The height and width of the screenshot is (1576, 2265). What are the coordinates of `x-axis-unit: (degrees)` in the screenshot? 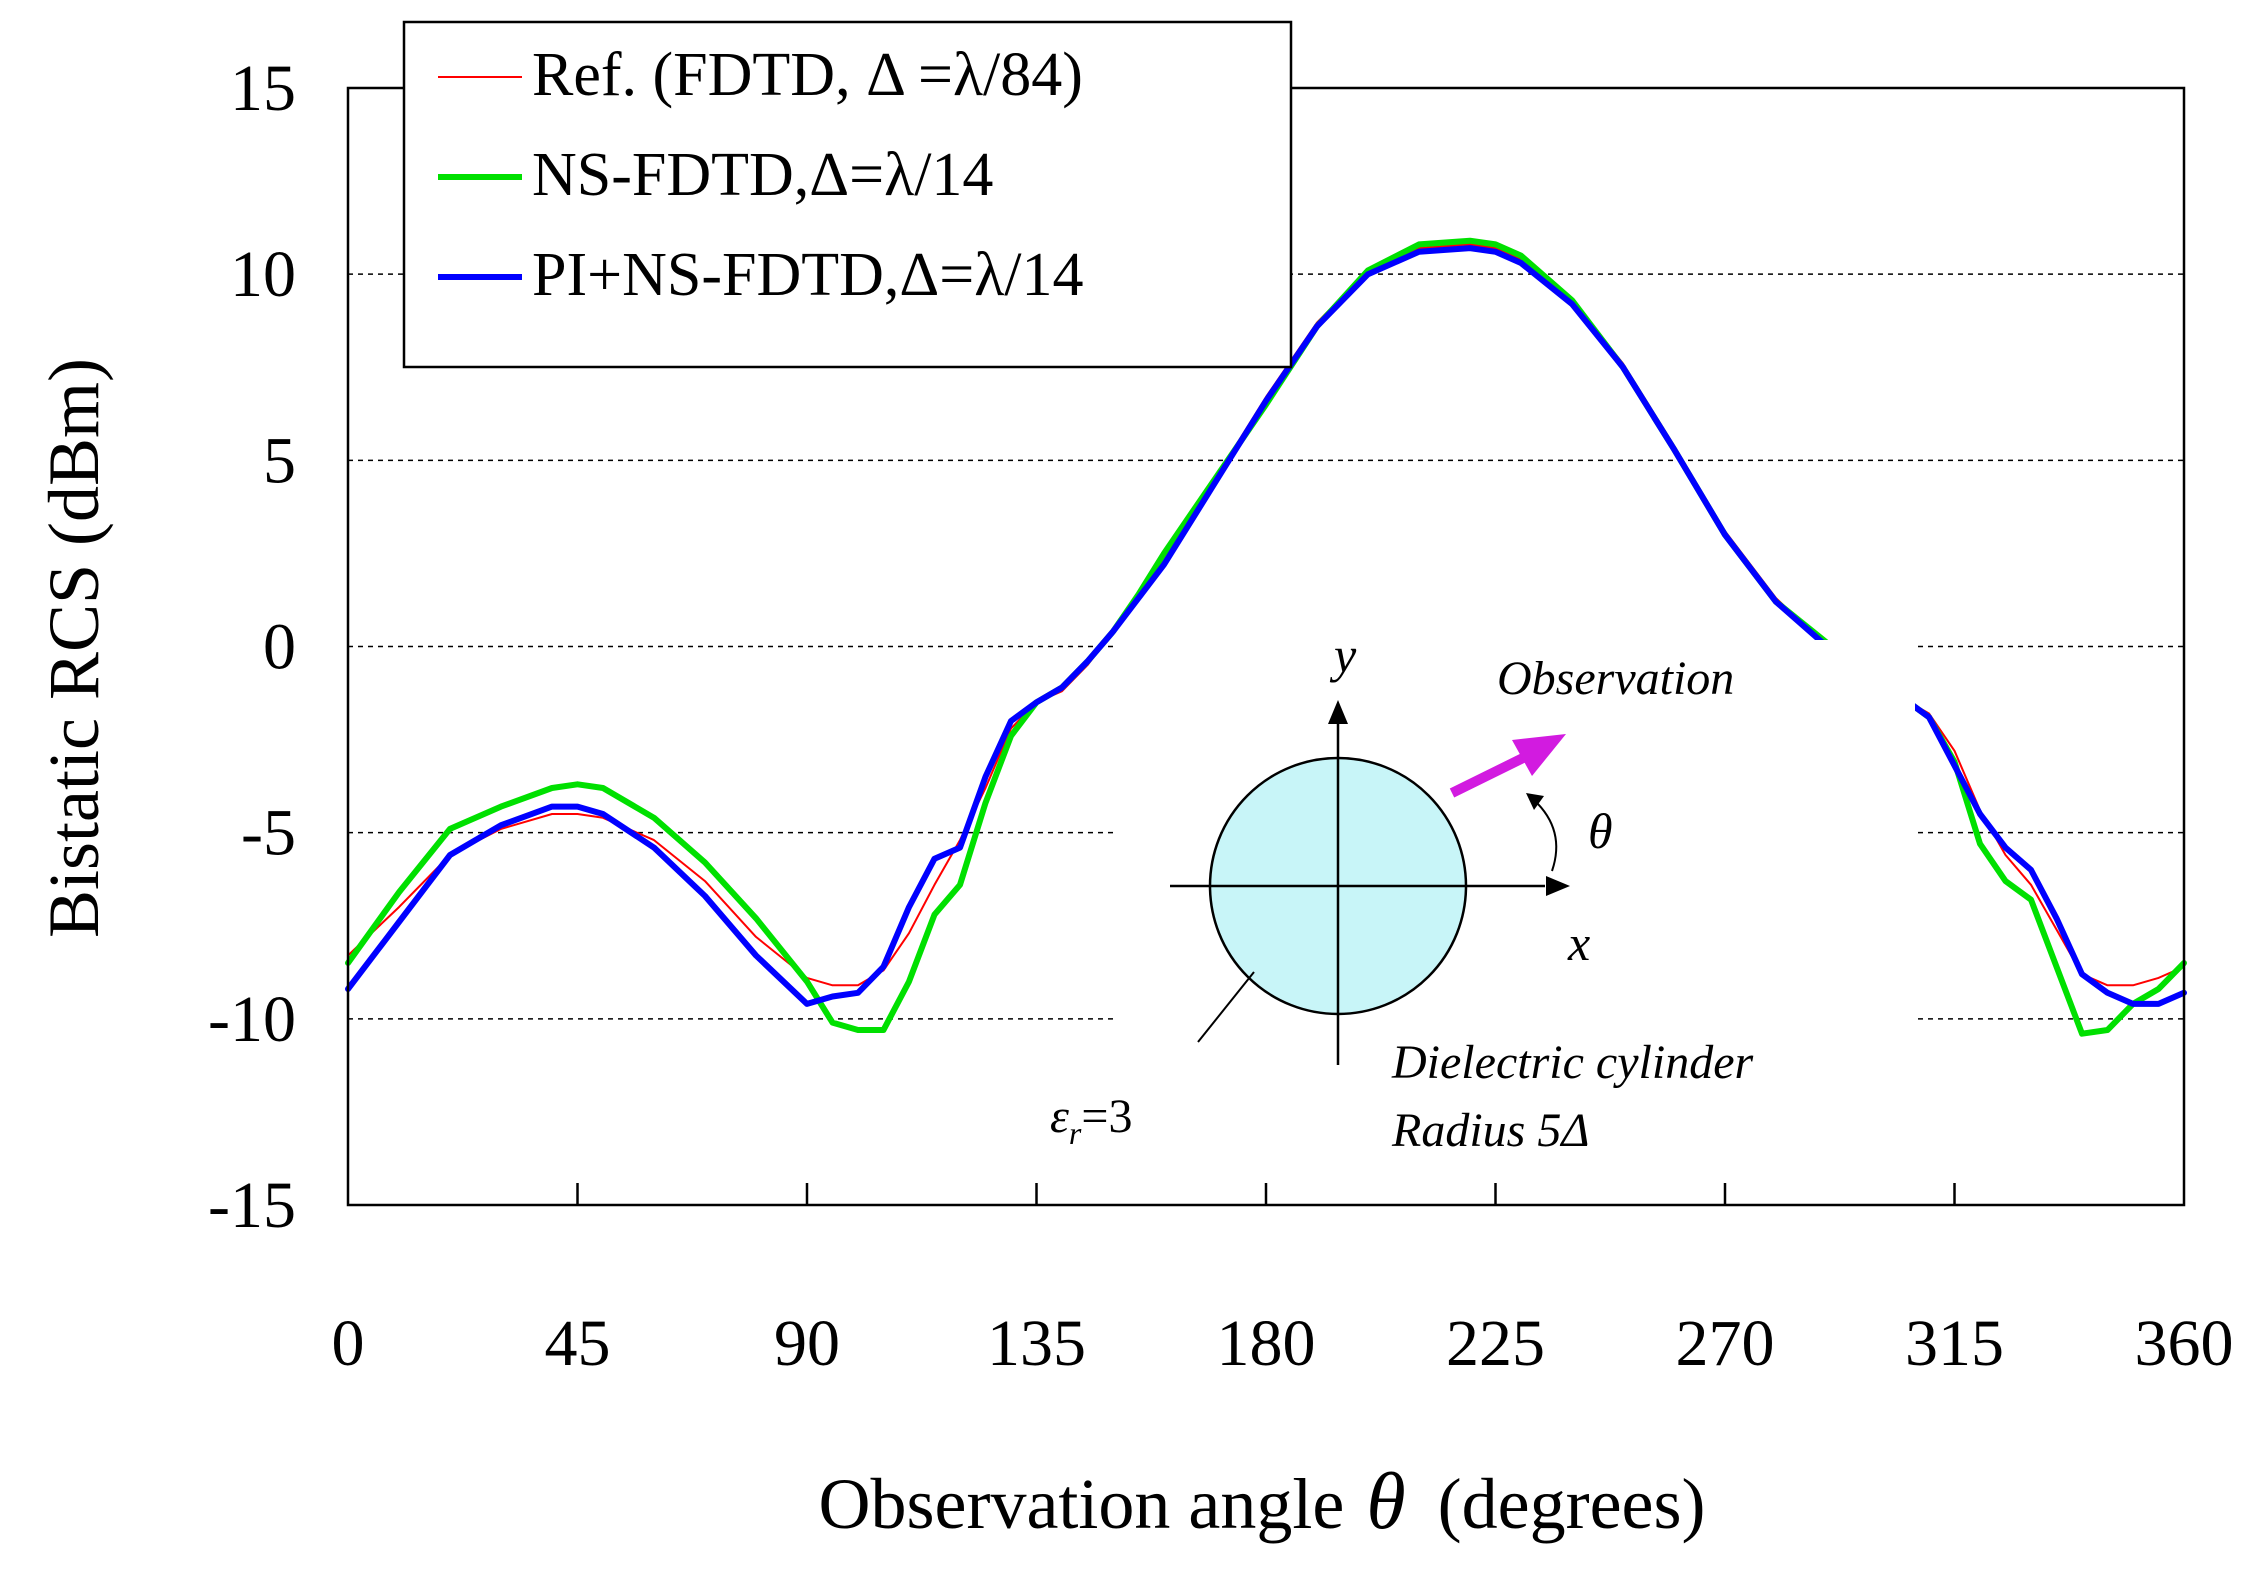 It's located at (1572, 1504).